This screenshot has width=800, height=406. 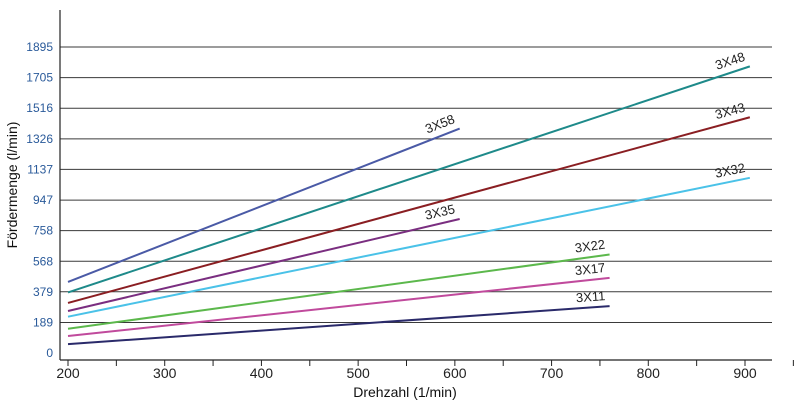 I want to click on x-tick-marks, so click(x=430, y=363).